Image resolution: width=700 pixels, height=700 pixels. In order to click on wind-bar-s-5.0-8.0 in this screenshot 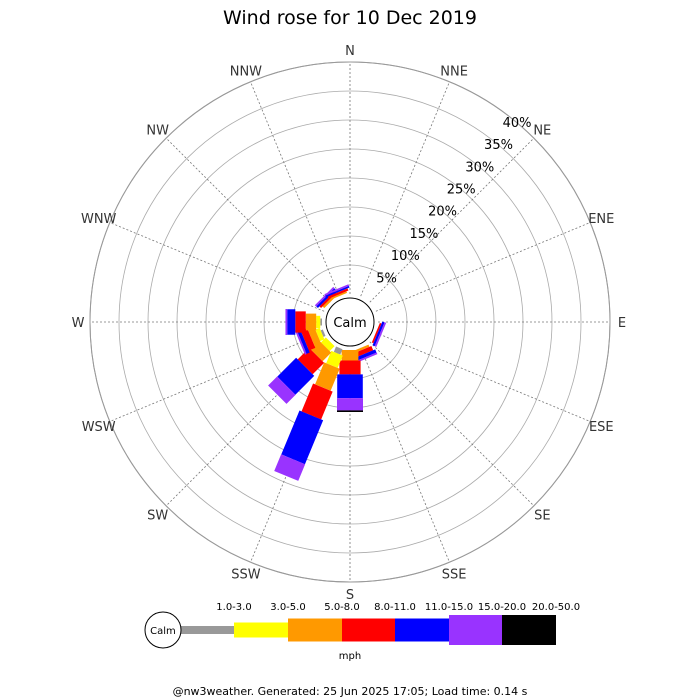, I will do `click(350, 355)`.